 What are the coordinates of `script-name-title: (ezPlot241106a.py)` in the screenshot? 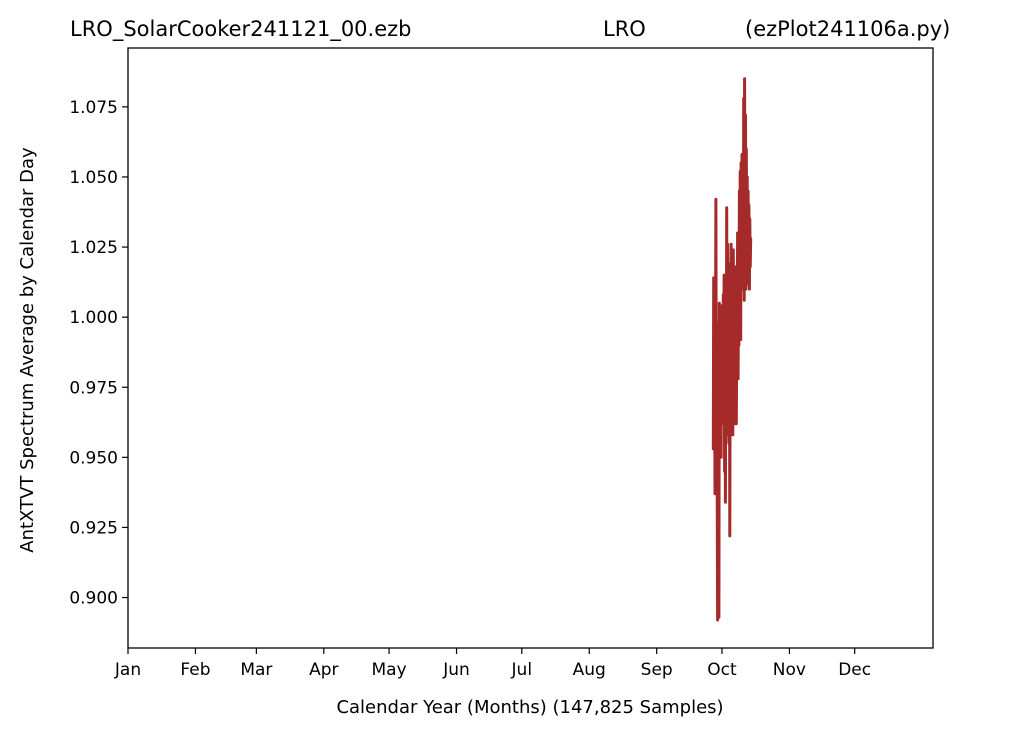 It's located at (847, 29).